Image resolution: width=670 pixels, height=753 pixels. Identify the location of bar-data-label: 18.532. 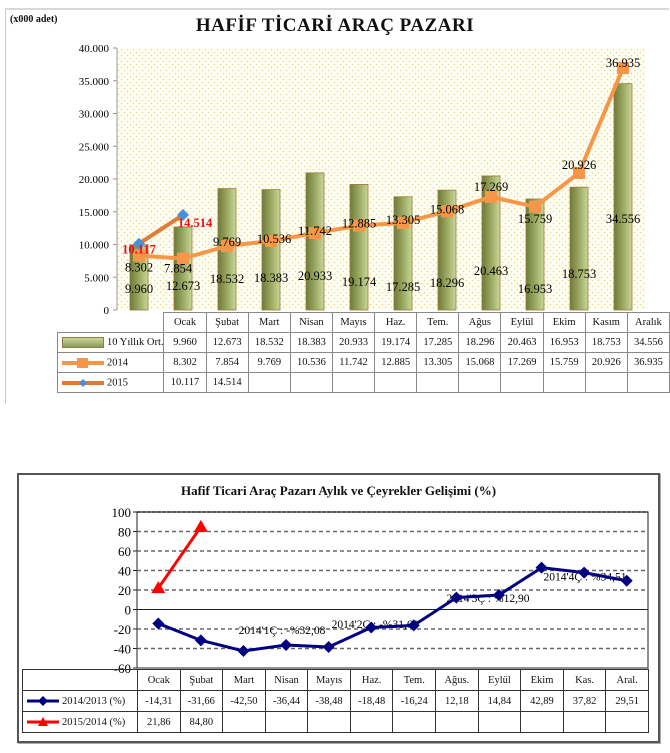
(227, 279).